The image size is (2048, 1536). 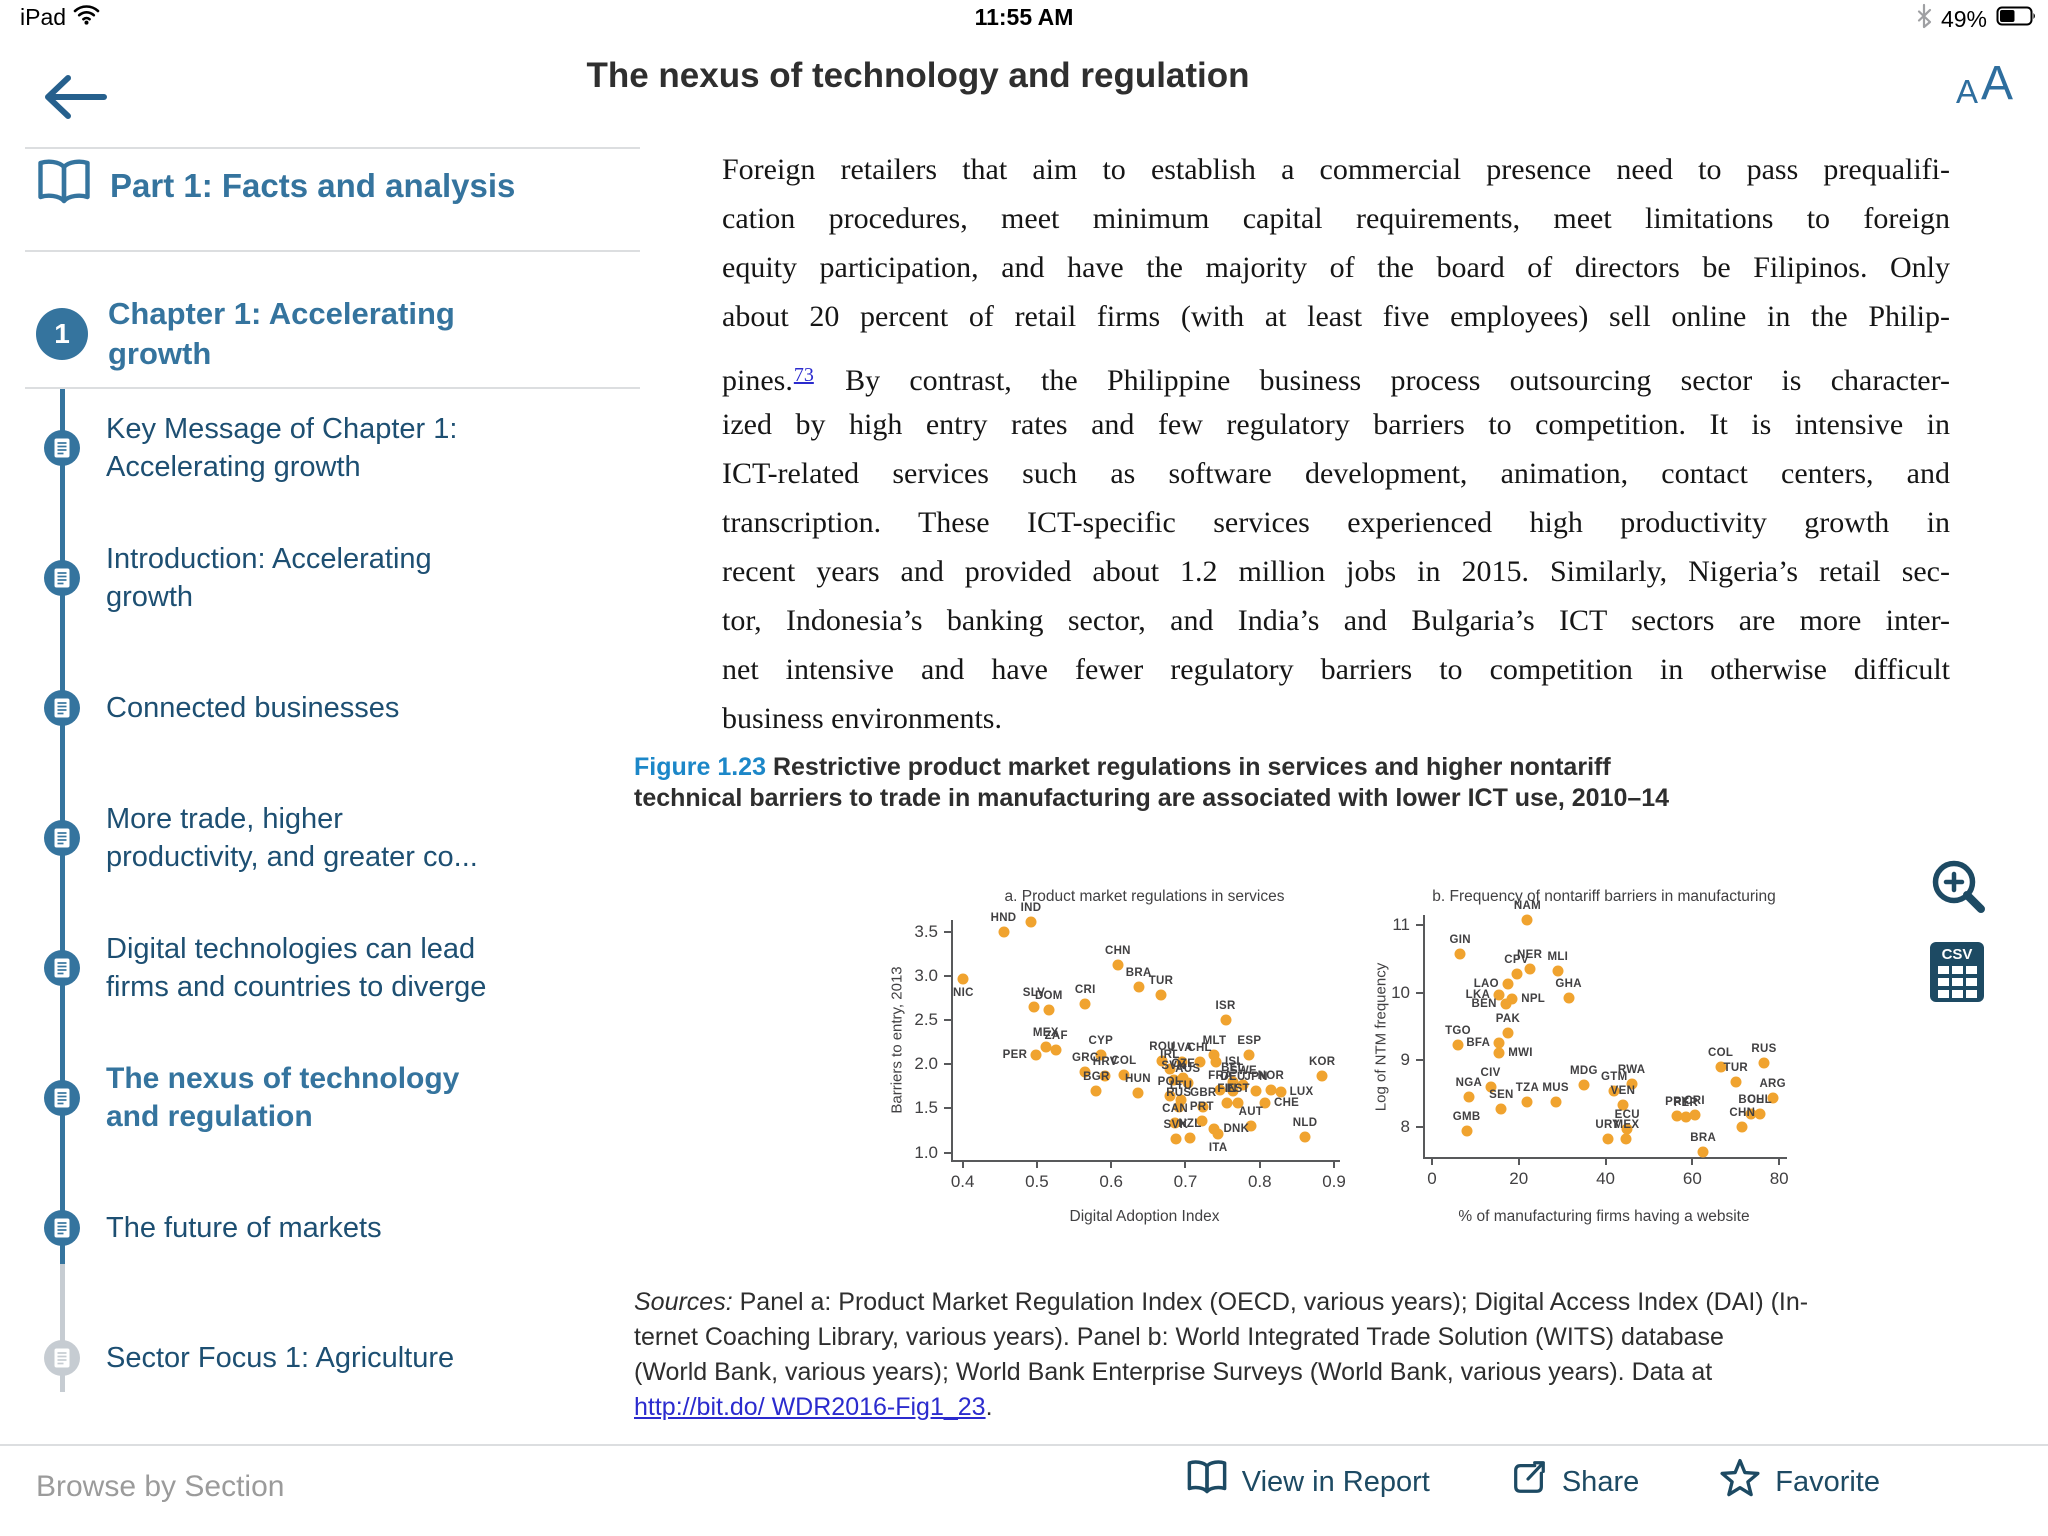 What do you see at coordinates (1751, 1099) in the screenshot?
I see `data-point-label: BOL` at bounding box center [1751, 1099].